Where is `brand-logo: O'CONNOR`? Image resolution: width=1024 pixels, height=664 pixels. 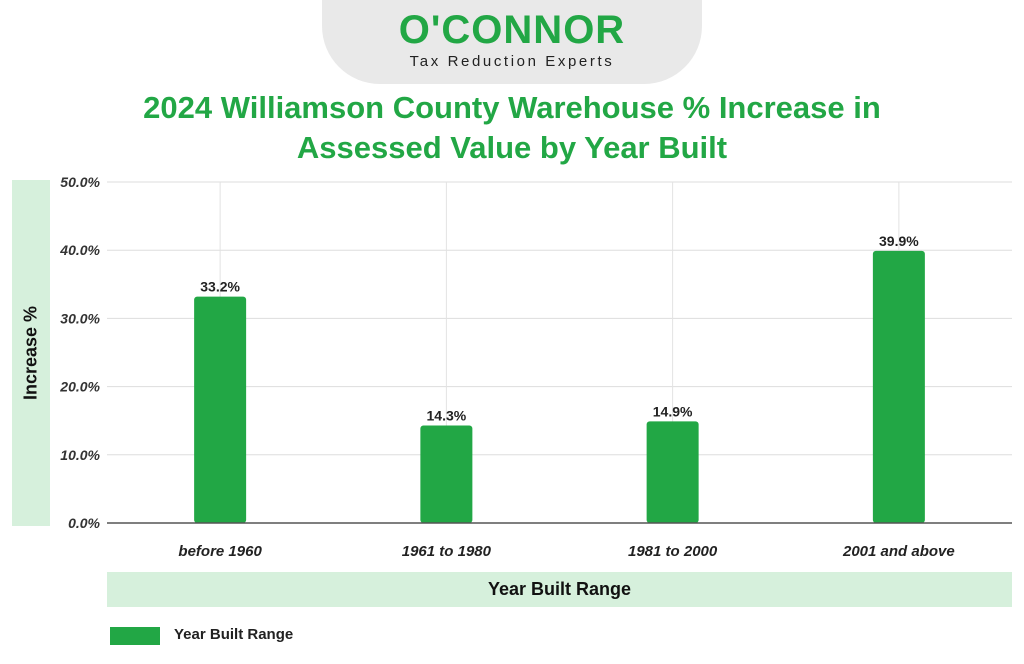
brand-logo: O'CONNOR is located at coordinates (512, 30).